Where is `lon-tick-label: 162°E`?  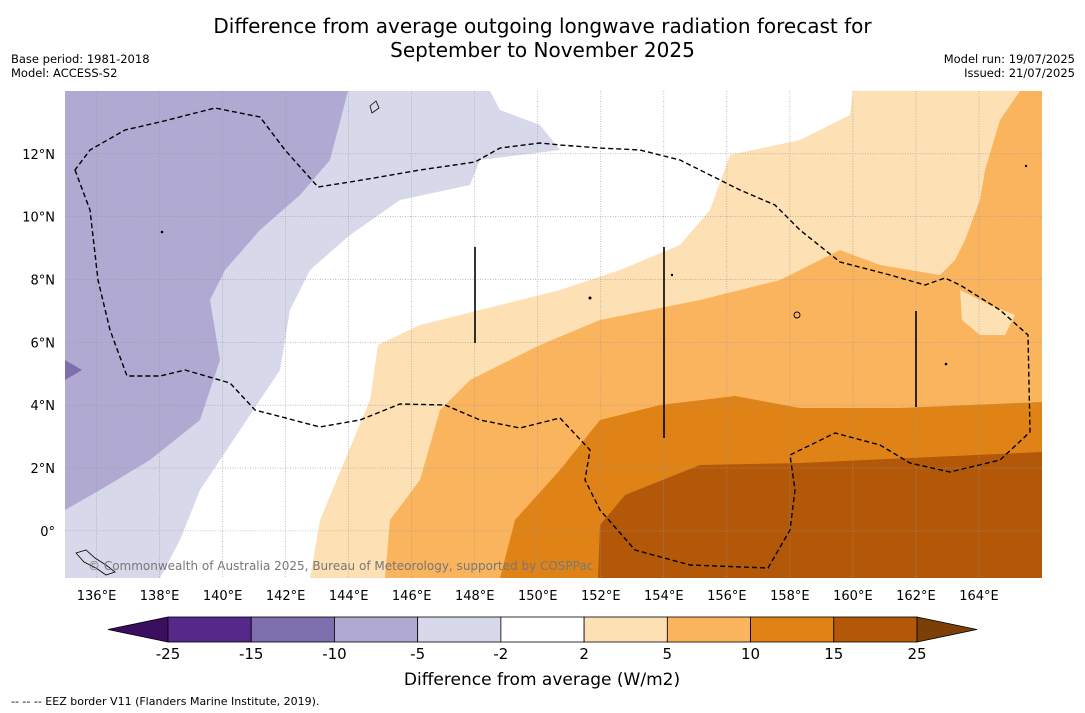 lon-tick-label: 162°E is located at coordinates (916, 596).